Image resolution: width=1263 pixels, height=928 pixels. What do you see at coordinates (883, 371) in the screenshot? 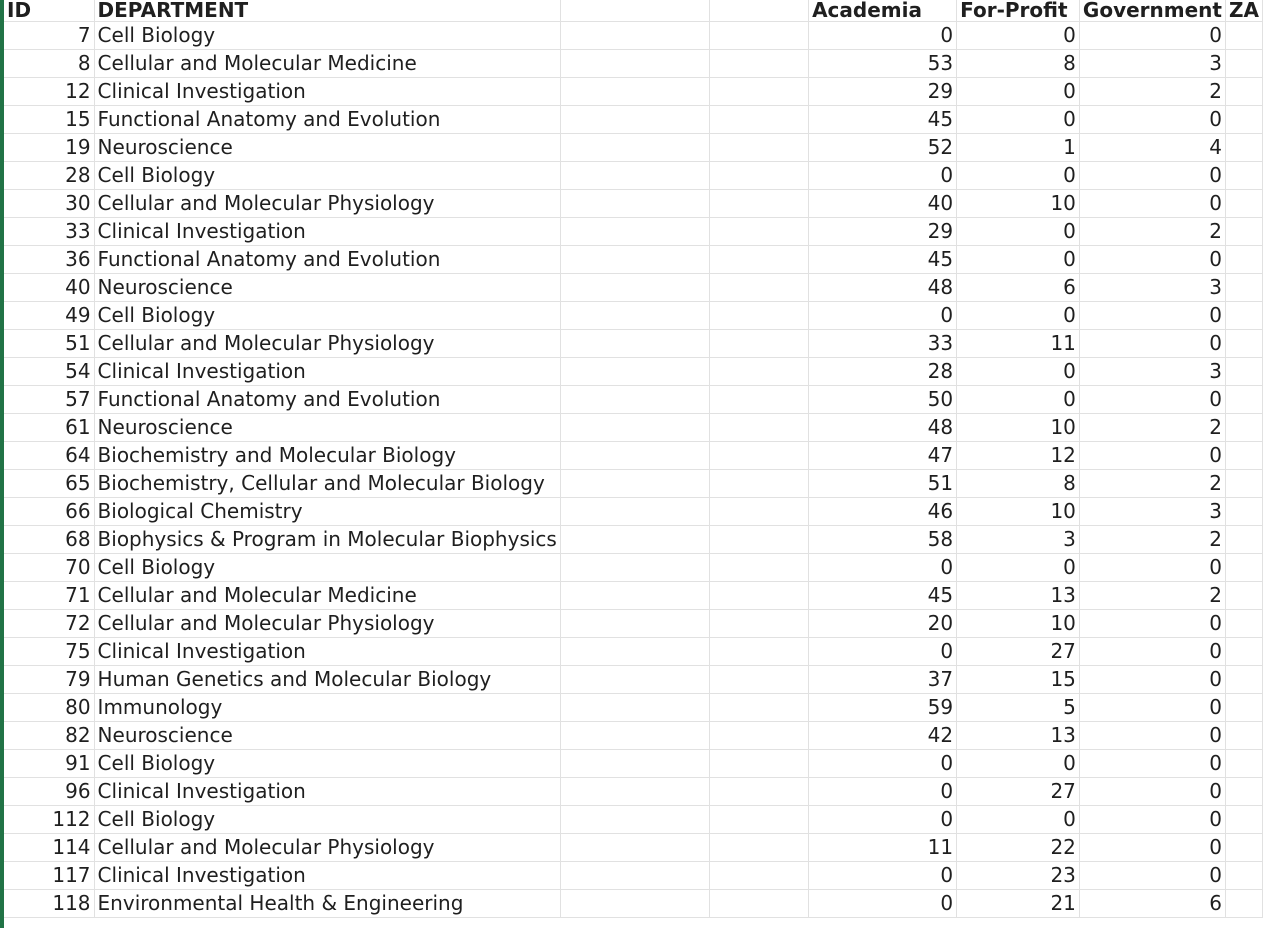
I see `cell-academia: 28` at bounding box center [883, 371].